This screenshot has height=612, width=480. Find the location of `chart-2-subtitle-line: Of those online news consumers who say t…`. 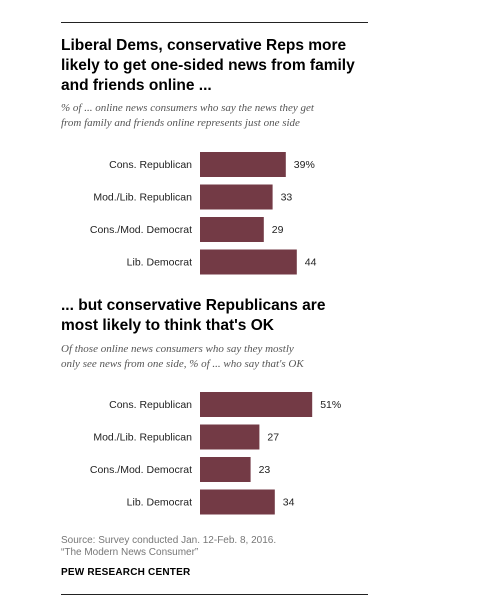

chart-2-subtitle-line: Of those online news consumers who say t… is located at coordinates (177, 349).